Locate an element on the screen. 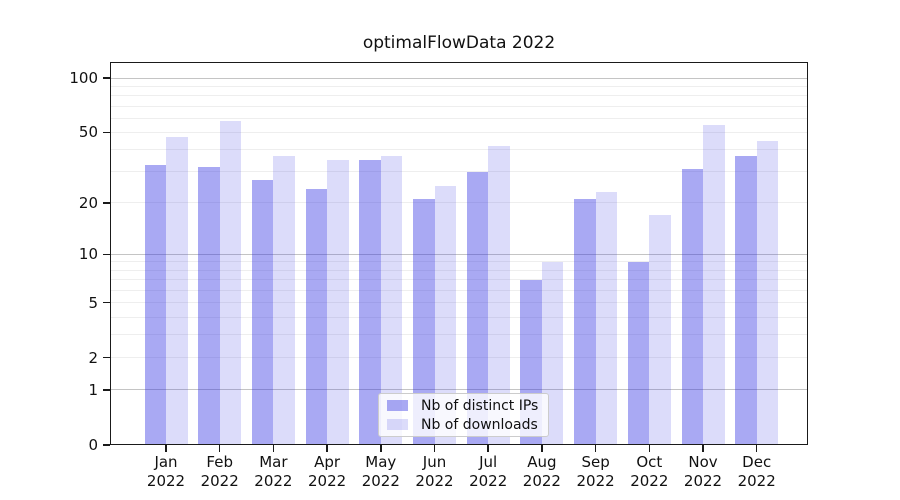 The image size is (900, 500). x-tick-label-dec: Dec 2022 is located at coordinates (757, 472).